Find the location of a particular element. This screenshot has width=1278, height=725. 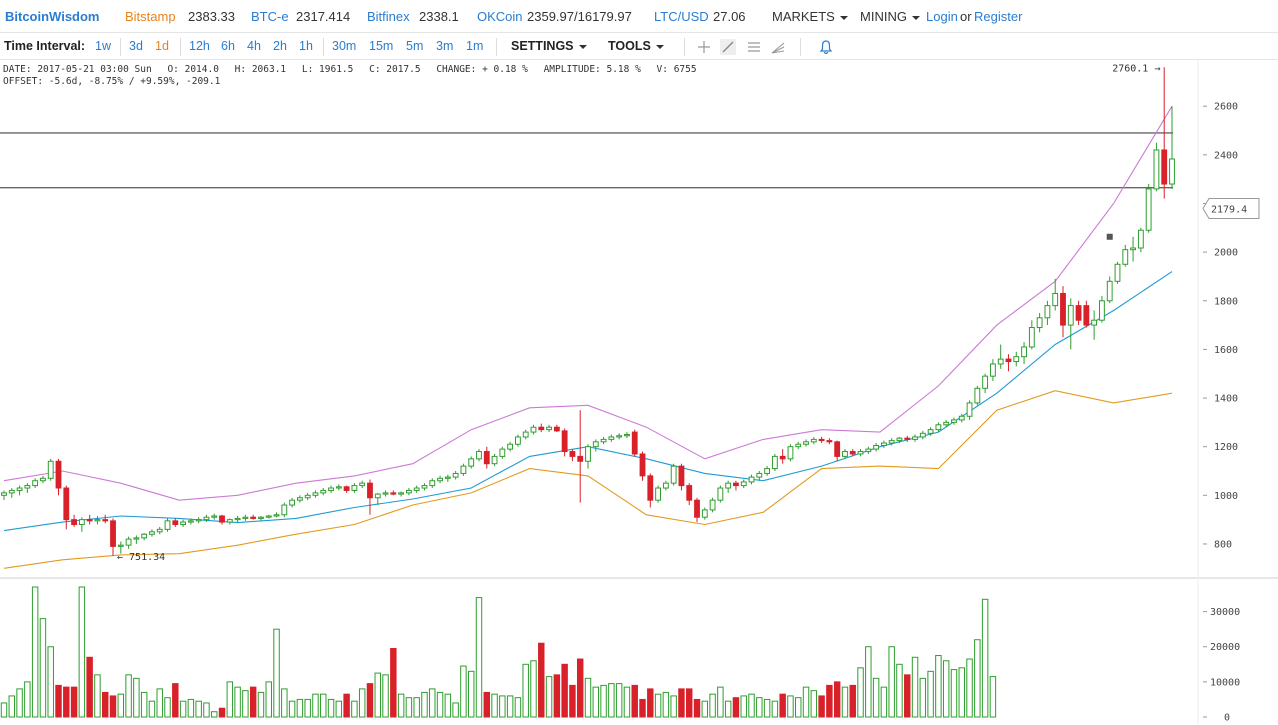

info-amplitude: AMPLITUDE: 5.18 % is located at coordinates (592, 69).